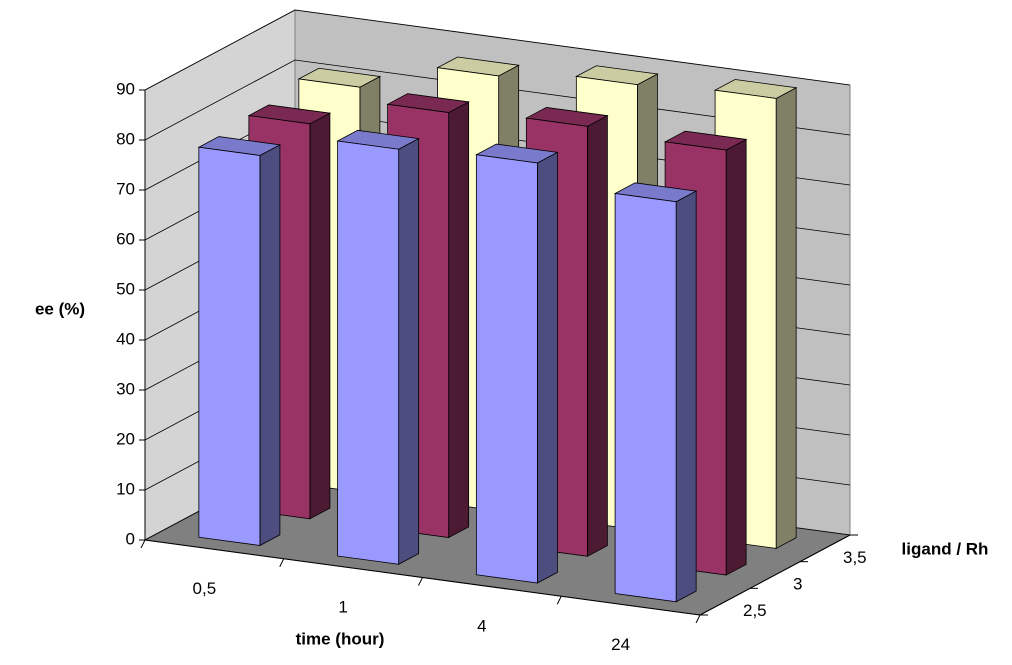  I want to click on x-axis-title: time (hour), so click(340, 638).